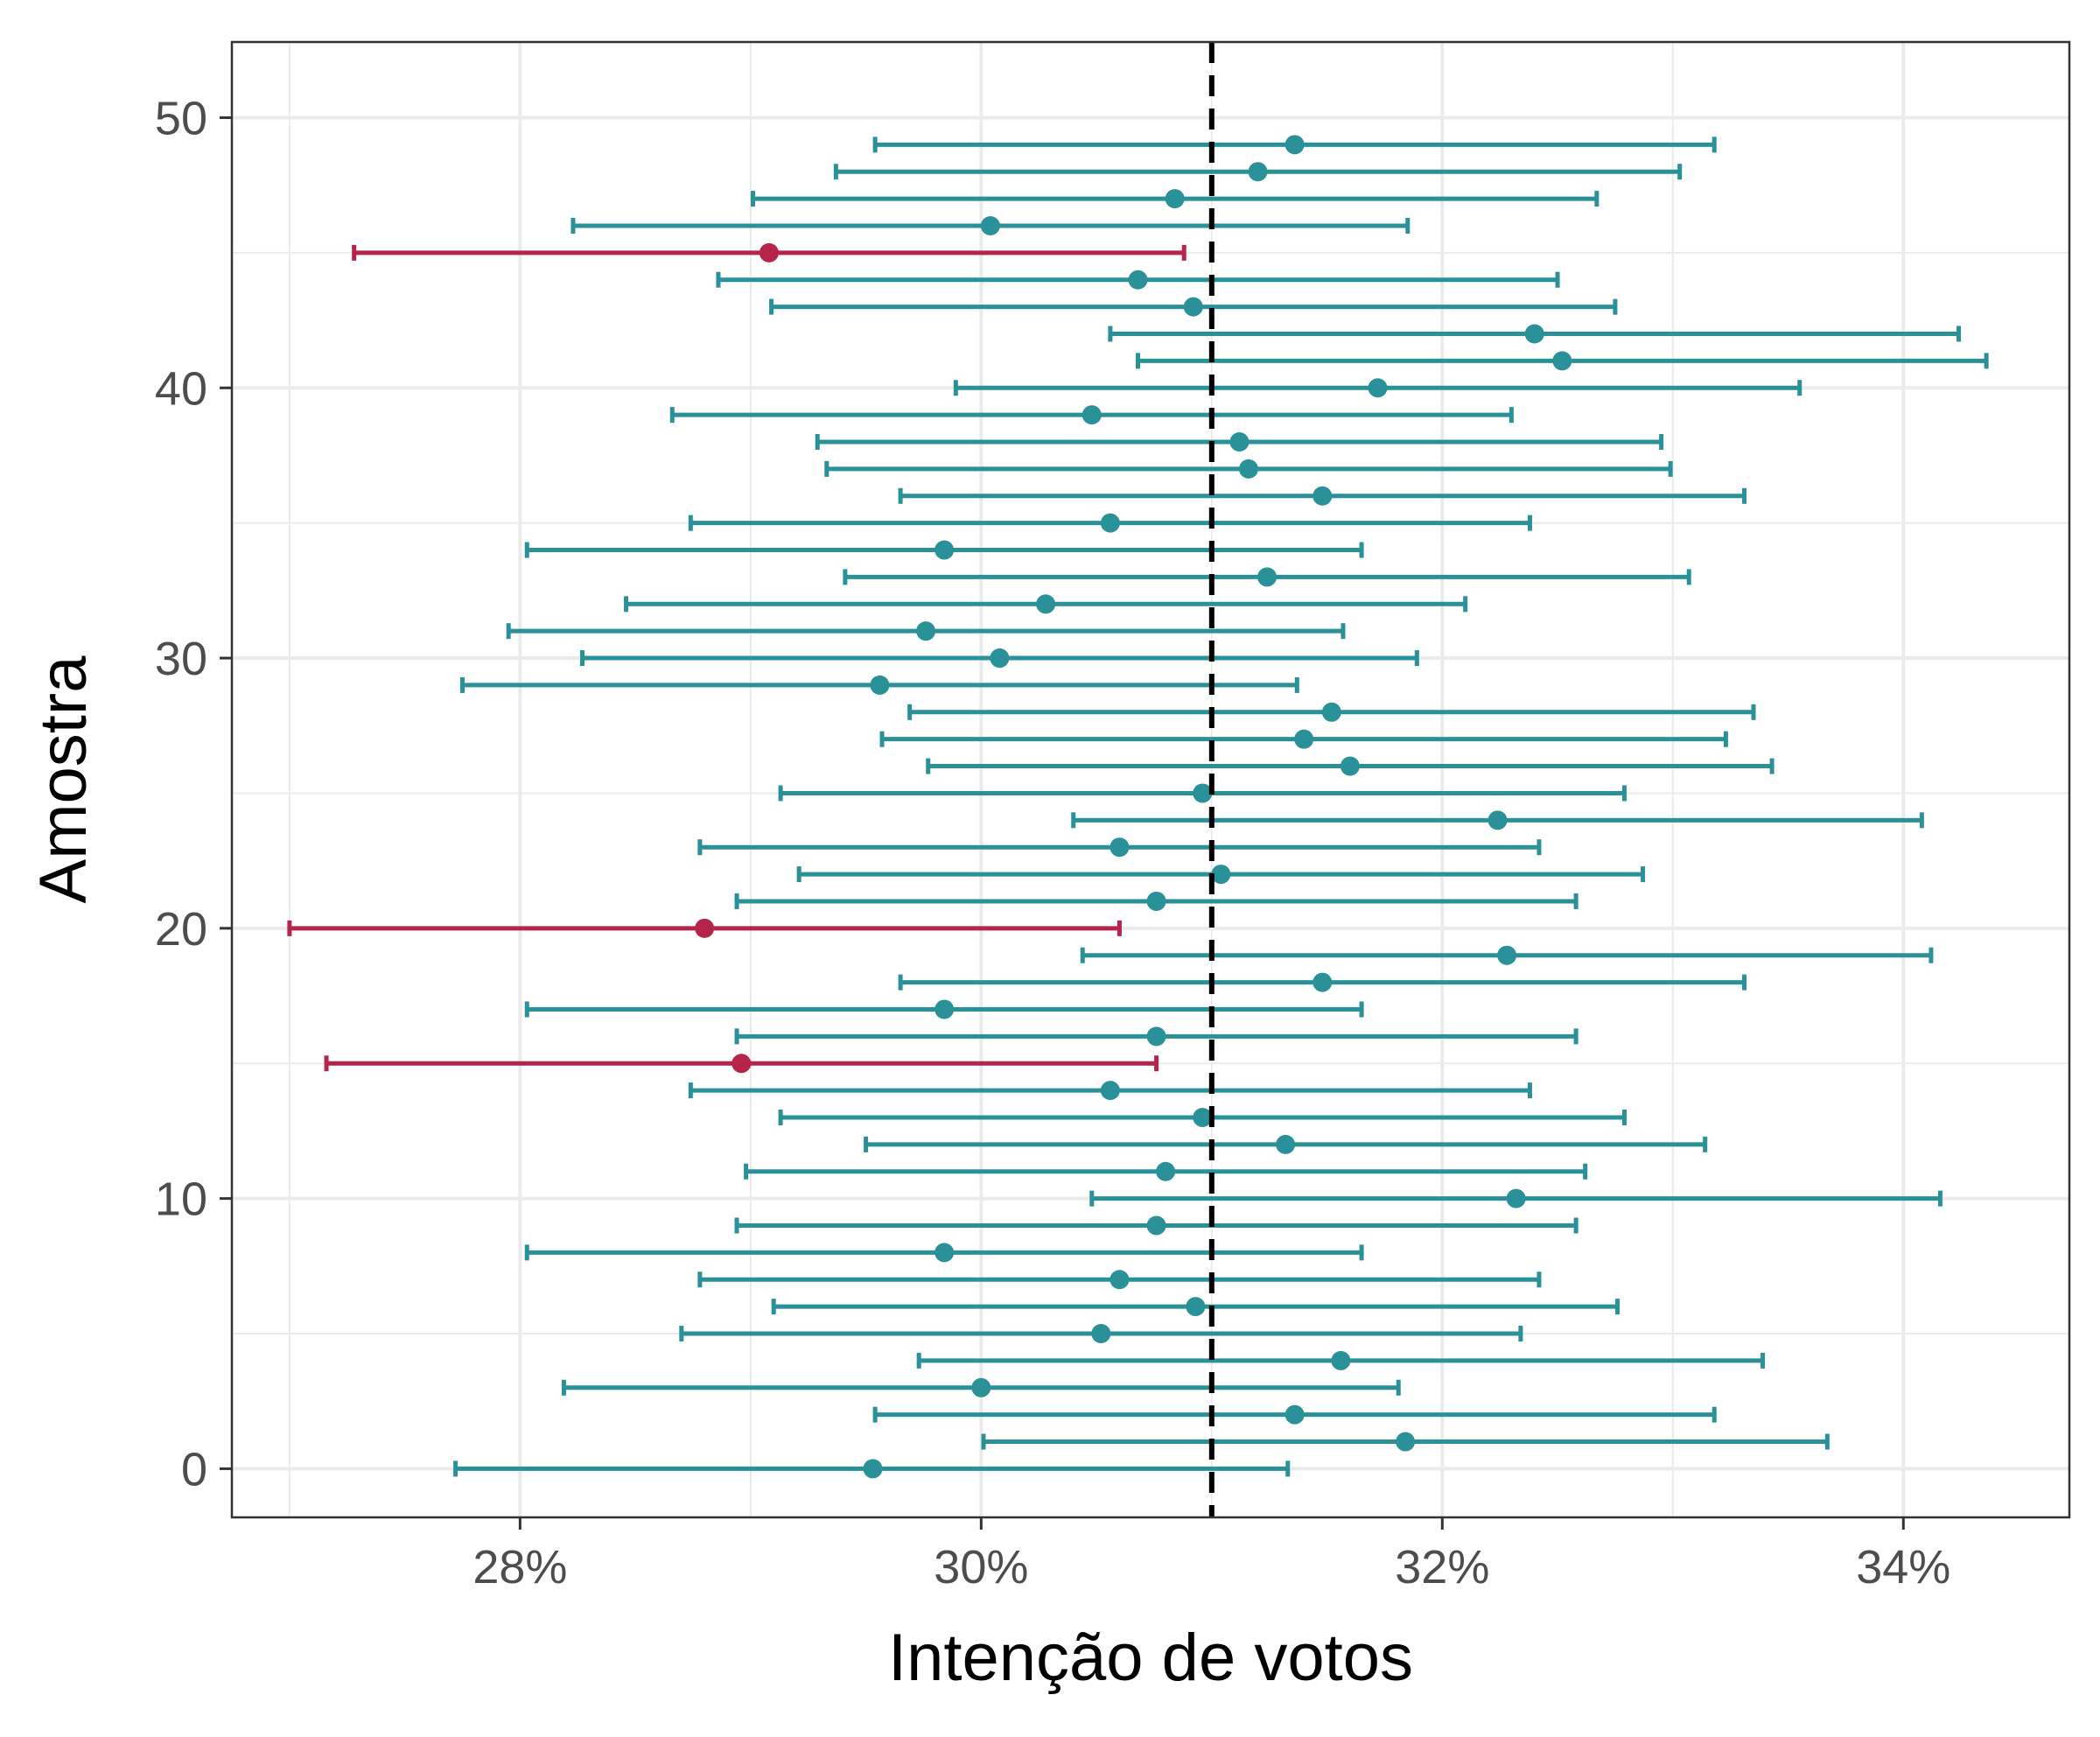  Describe the element at coordinates (1150, 1658) in the screenshot. I see `x-axis-title: Intenção de votos` at that location.